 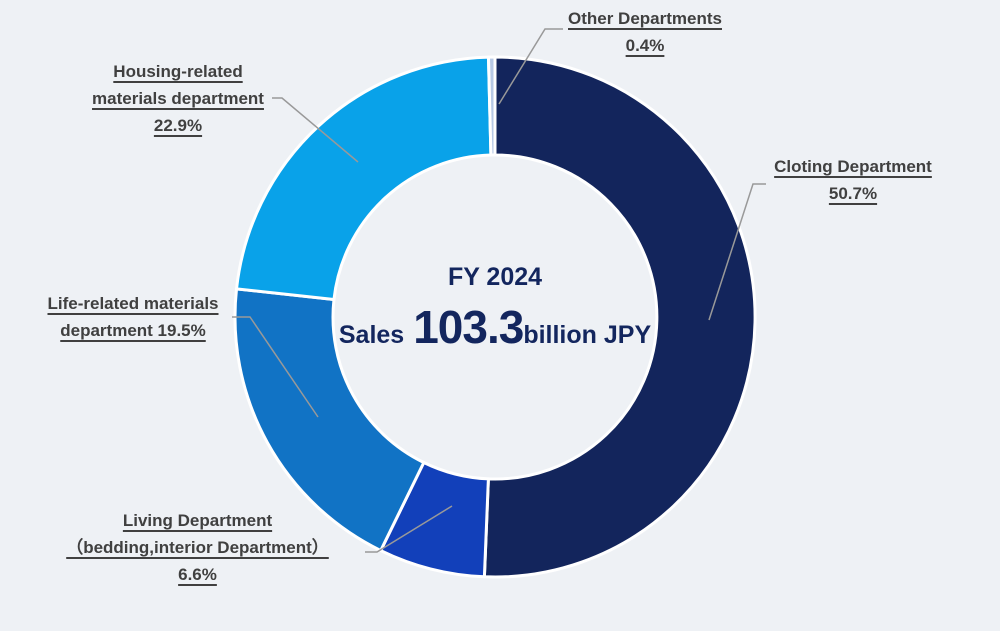 What do you see at coordinates (329, 420) in the screenshot?
I see `donut-segment-life-related-materials-department` at bounding box center [329, 420].